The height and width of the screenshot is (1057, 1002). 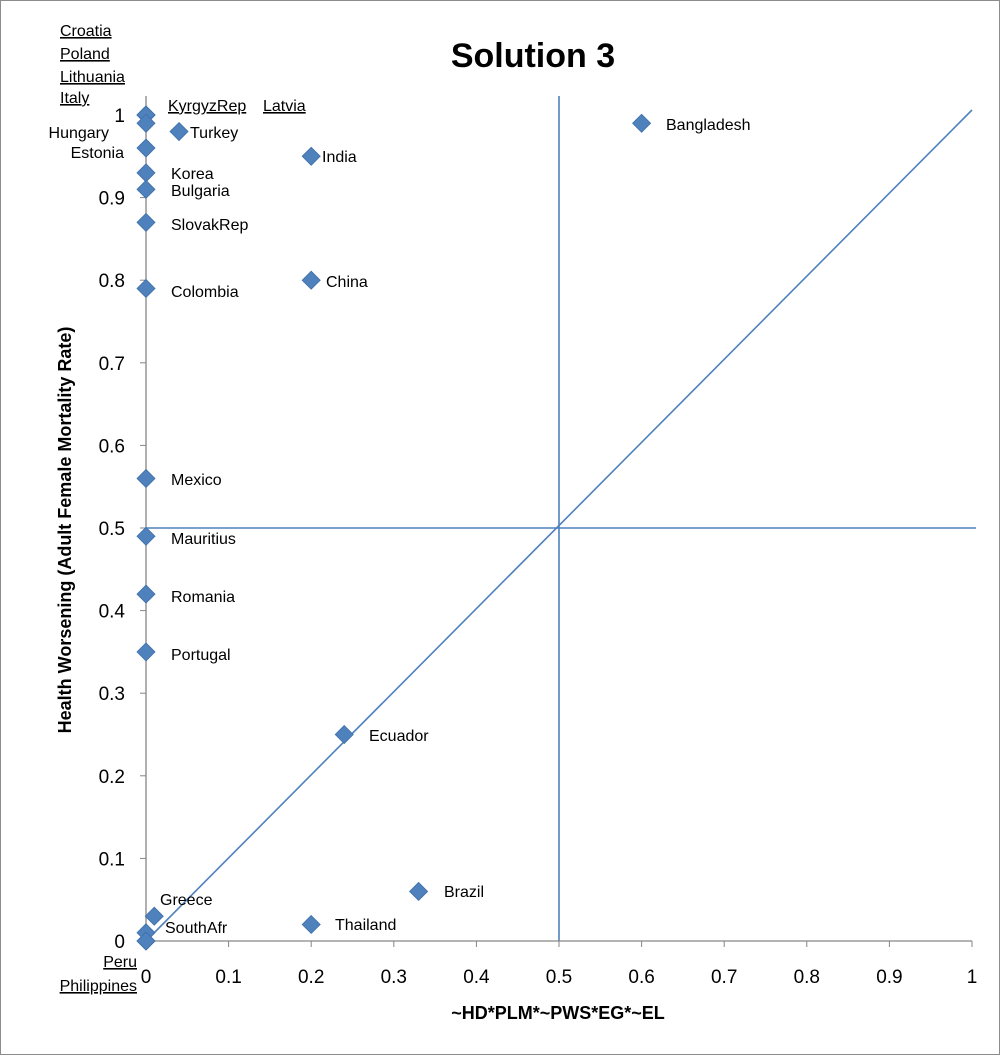 I want to click on data-point-china, so click(x=311, y=280).